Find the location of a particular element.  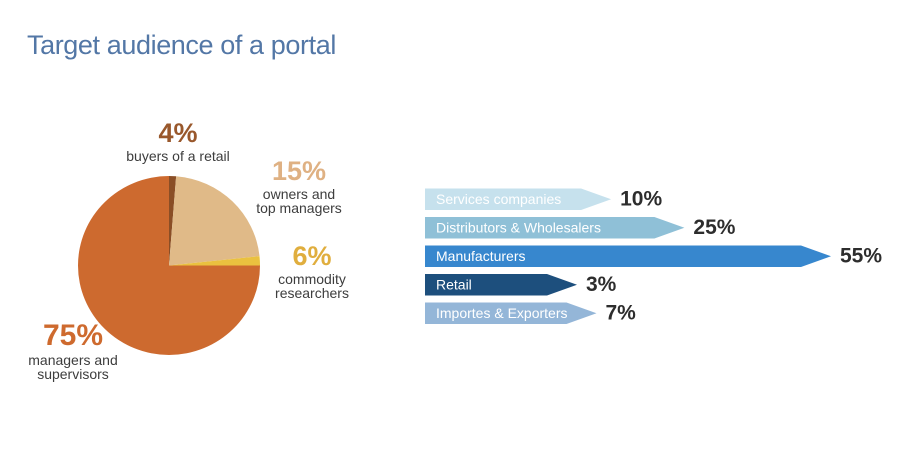

pie-callout-buyers-of-a-retail: 4% buyers of a retail is located at coordinates (178, 142).